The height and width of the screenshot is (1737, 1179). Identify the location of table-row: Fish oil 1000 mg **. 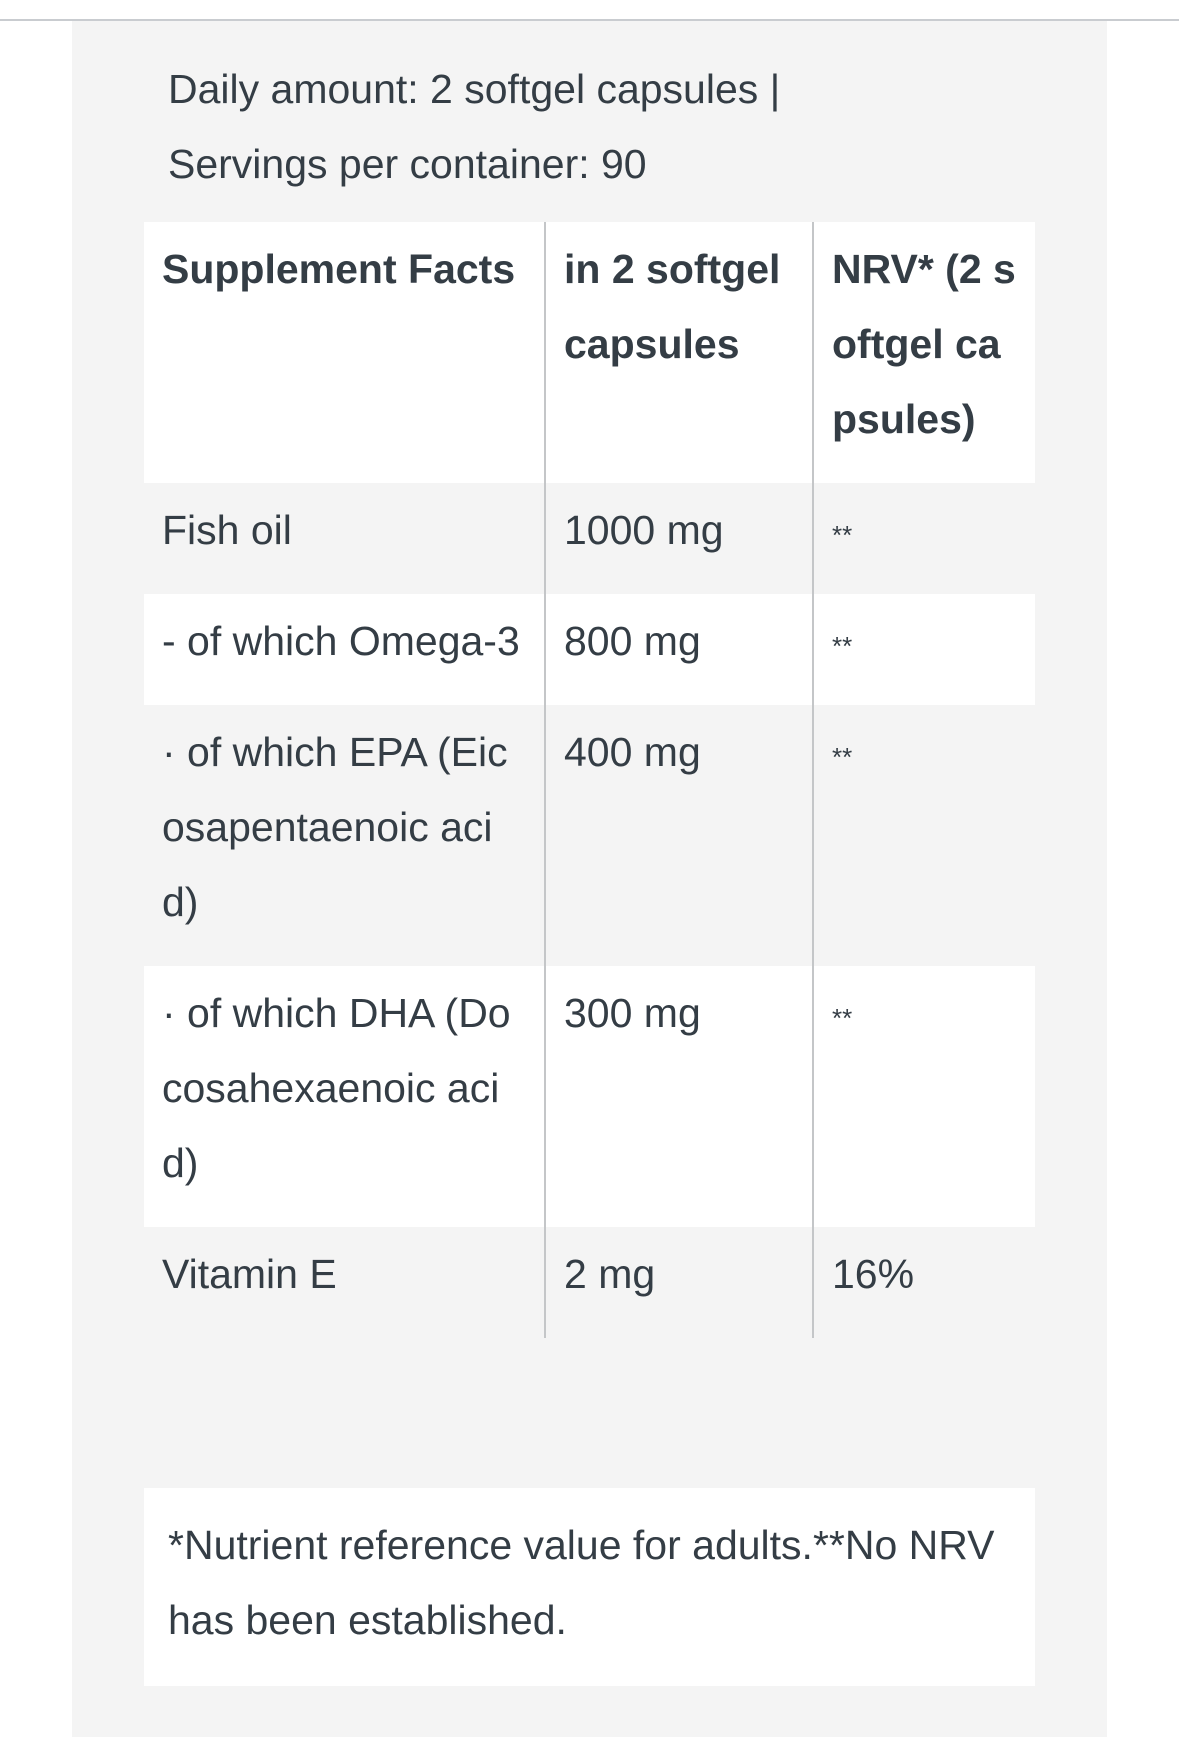
(589, 538).